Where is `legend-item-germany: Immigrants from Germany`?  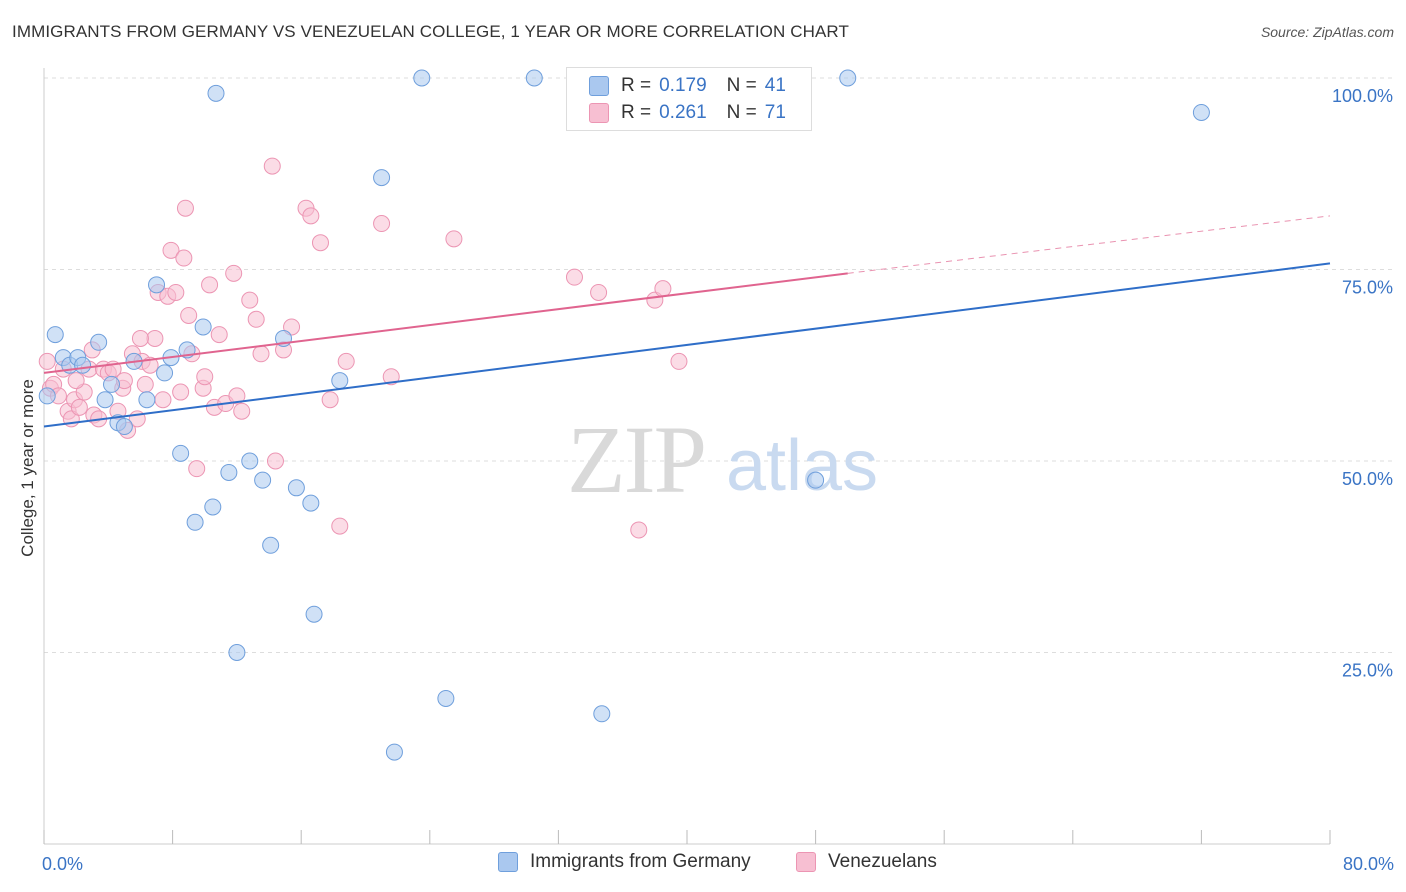
legend-item-germany: Immigrants from Germany is located at coordinates (624, 862).